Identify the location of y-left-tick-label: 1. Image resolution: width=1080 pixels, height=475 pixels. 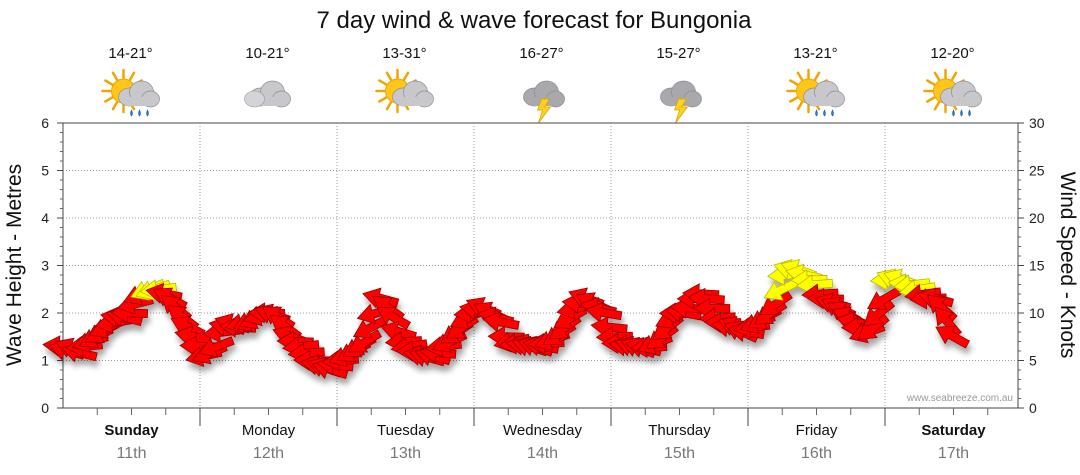
(45, 361).